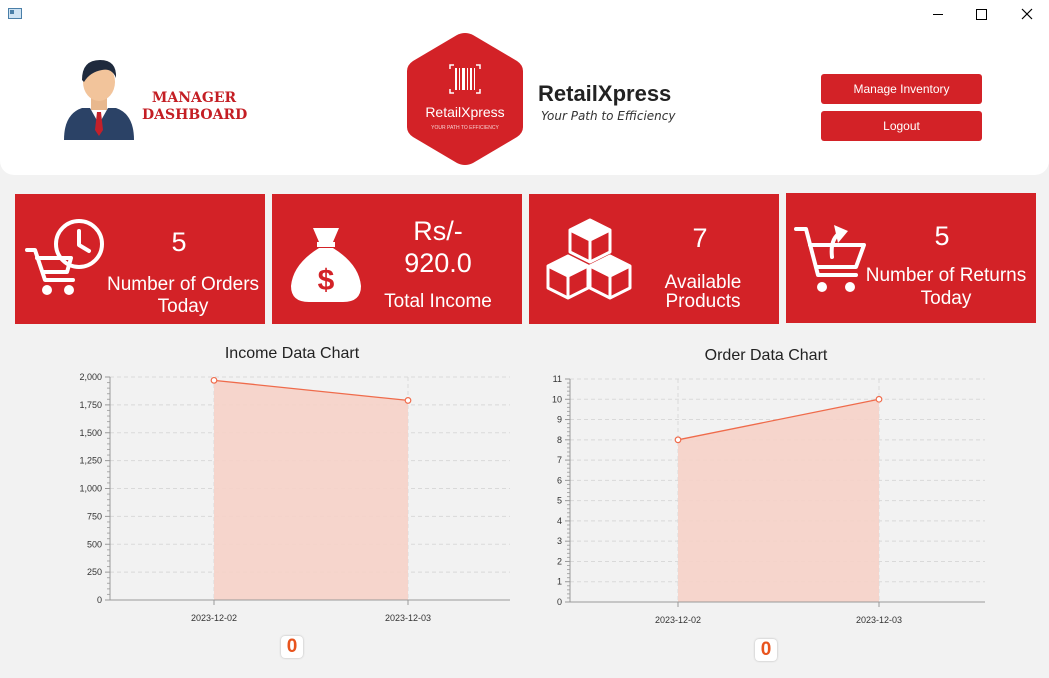 The image size is (1049, 678). What do you see at coordinates (438, 231) in the screenshot?
I see `total-income-value-line1: Rs/-` at bounding box center [438, 231].